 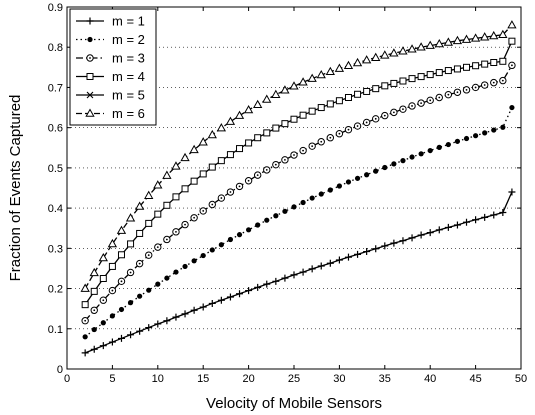 I want to click on legend-label: m = 6, so click(x=128, y=113).